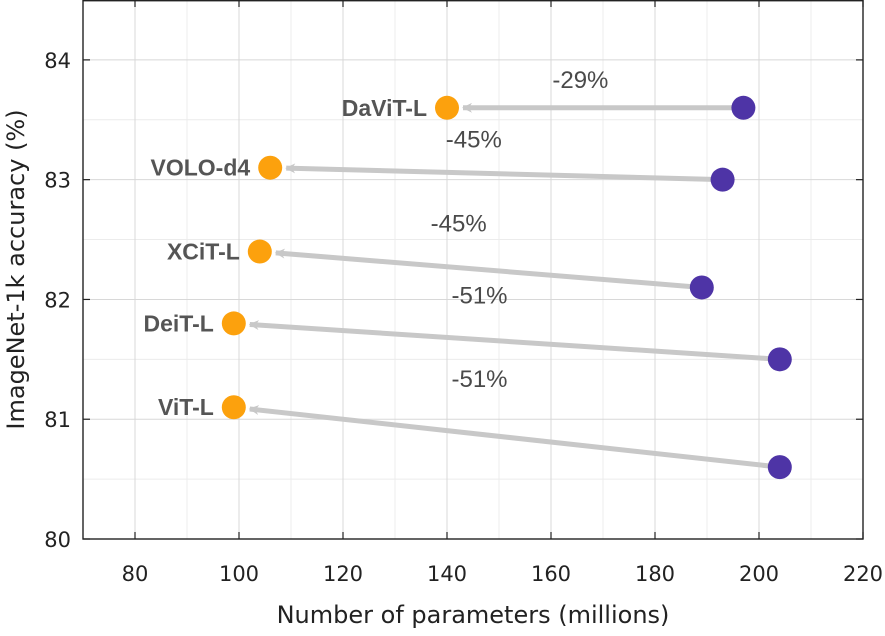  I want to click on model-label-VOLO-d4: VOLO-d4, so click(201, 168).